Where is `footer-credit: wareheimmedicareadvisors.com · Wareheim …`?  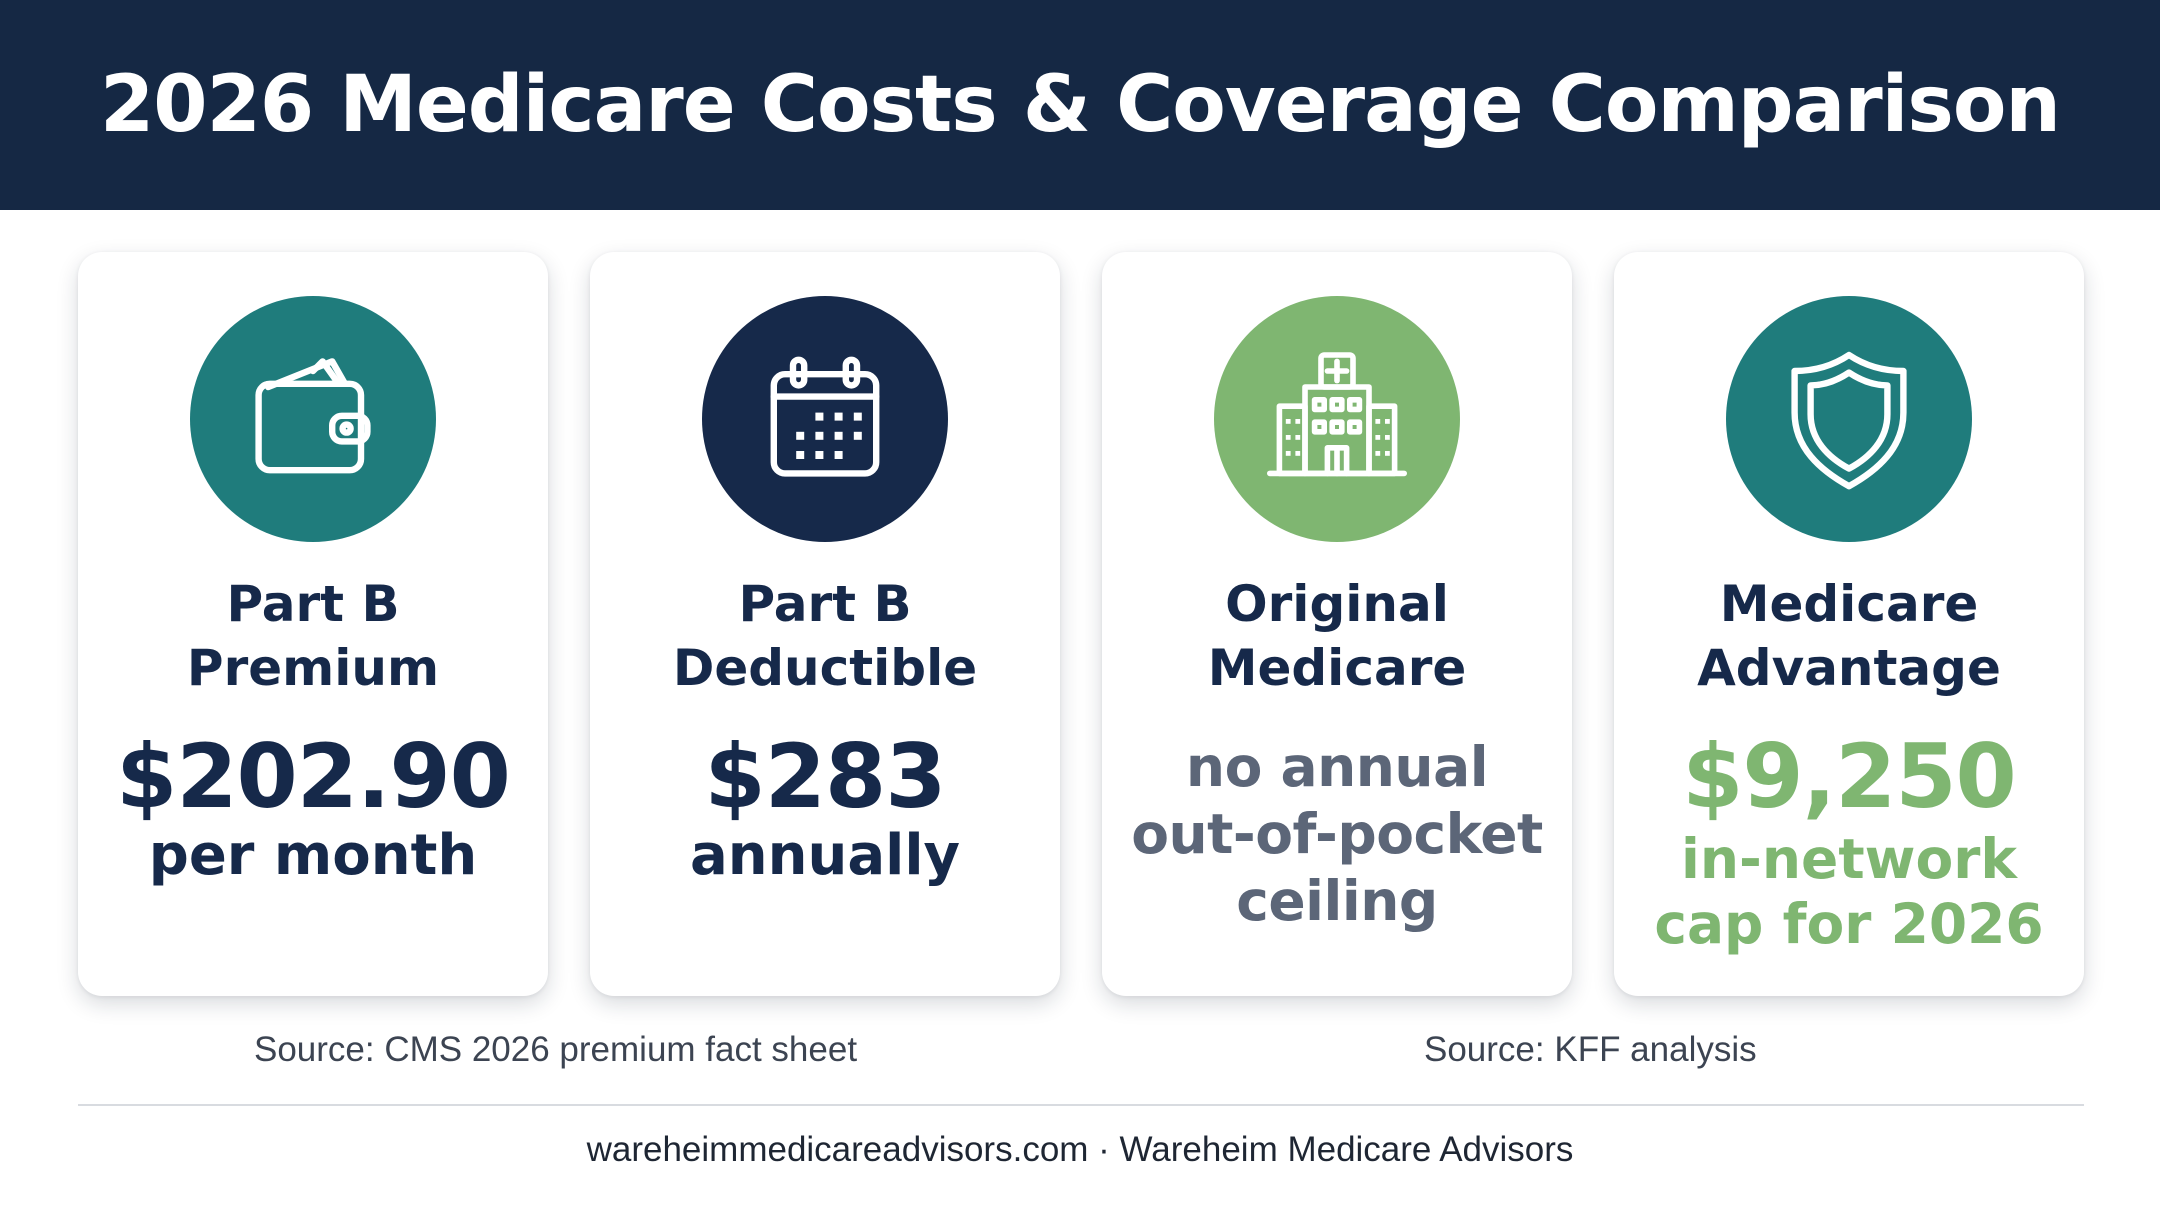 footer-credit: wareheimmedicareadvisors.com · Wareheim … is located at coordinates (1080, 1149).